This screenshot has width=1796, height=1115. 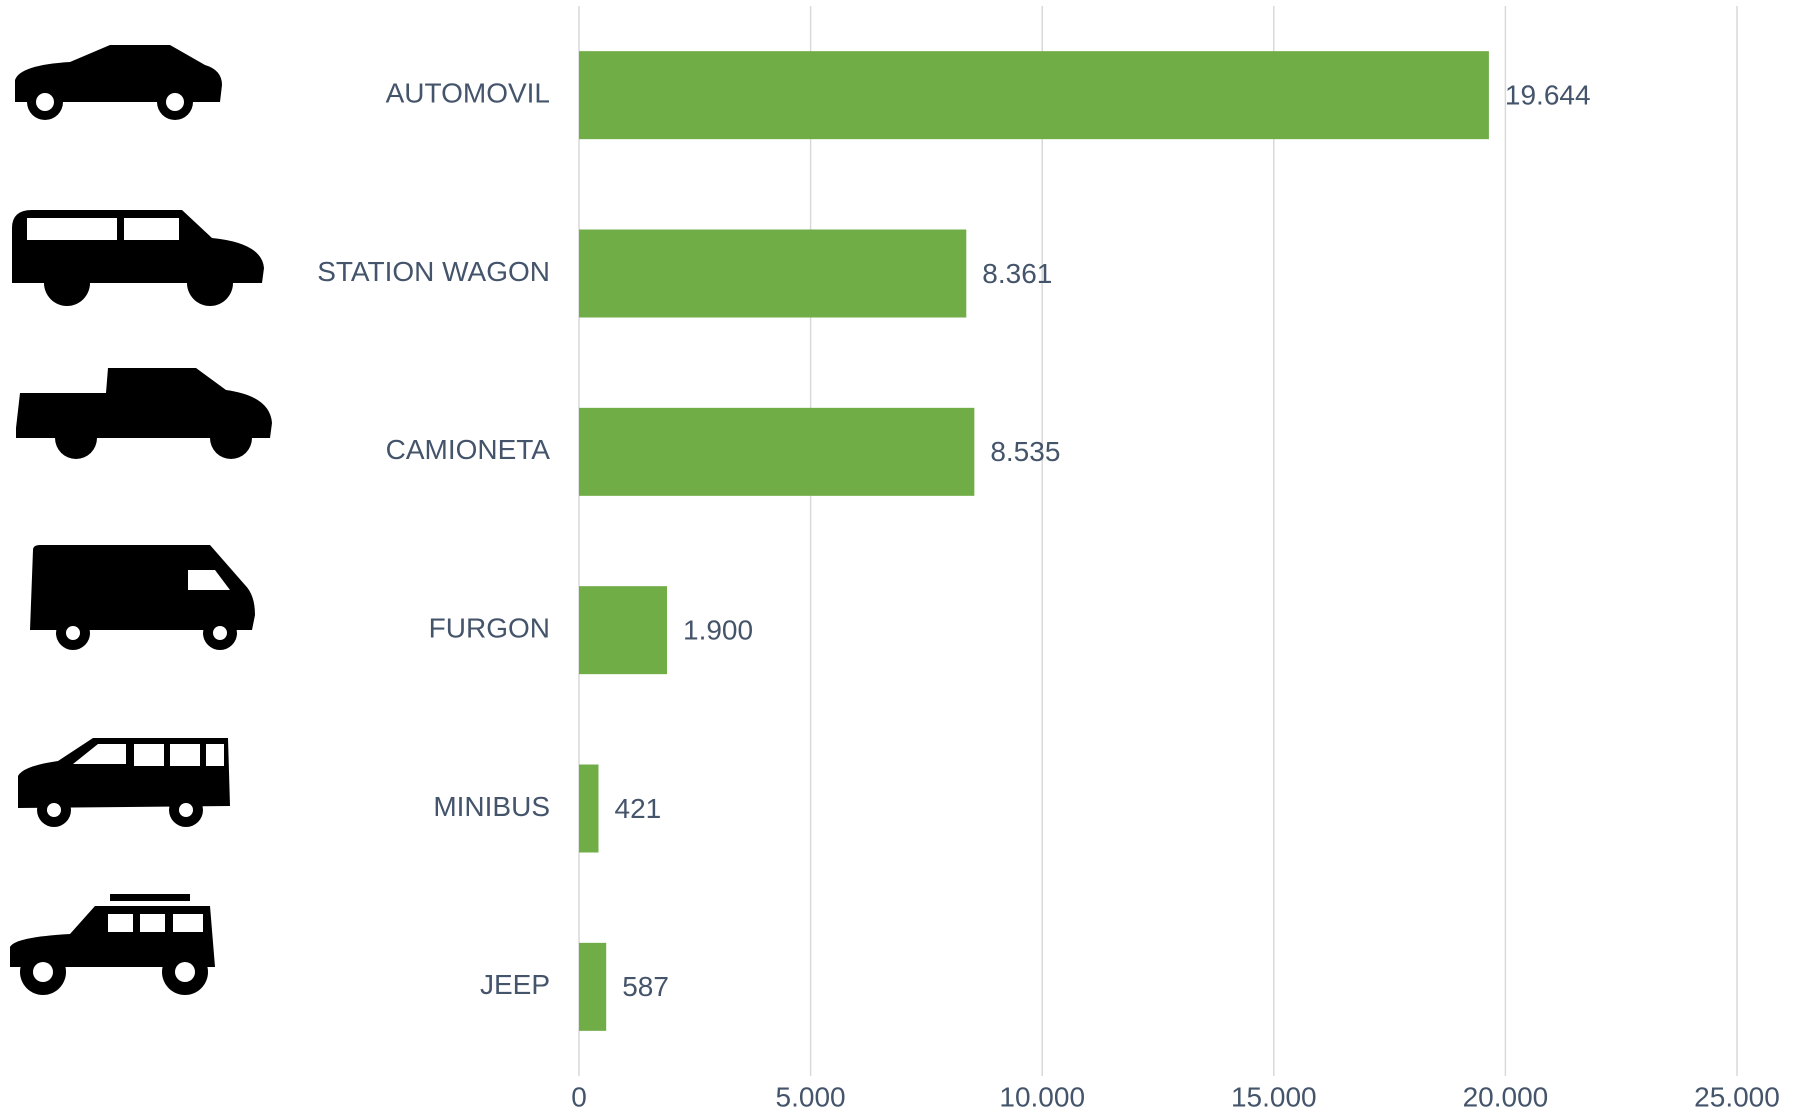 I want to click on jeep-icon, so click(x=112, y=944).